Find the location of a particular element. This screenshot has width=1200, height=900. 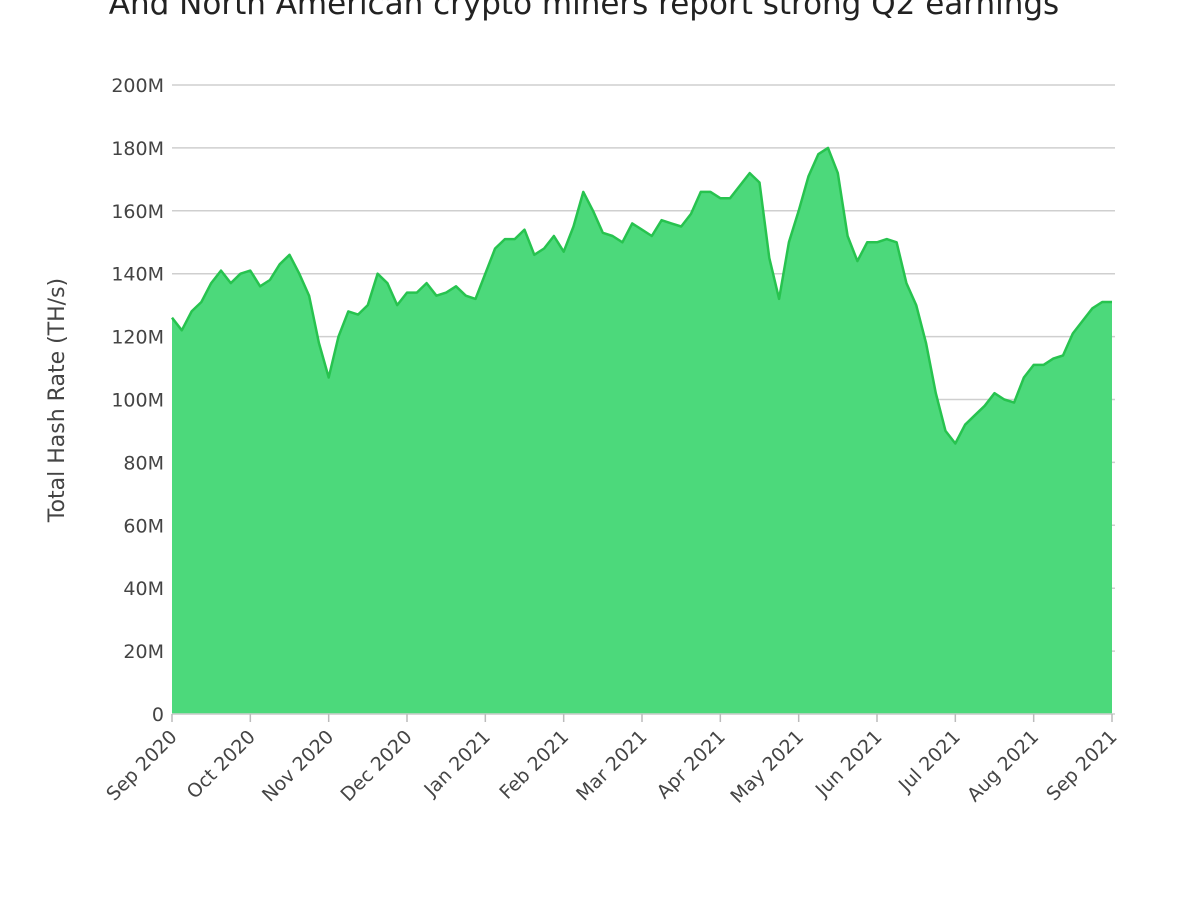

x-tick-label: Jan 2021 is located at coordinates (456, 763).